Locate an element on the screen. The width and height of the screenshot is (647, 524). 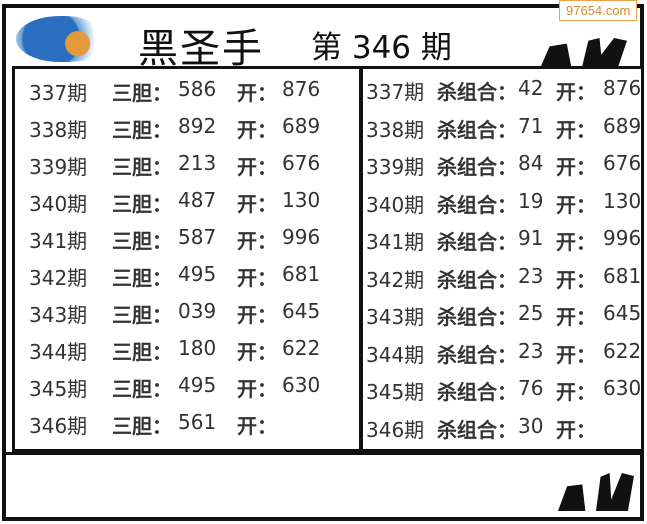
field-value: 76 is located at coordinates (531, 388).